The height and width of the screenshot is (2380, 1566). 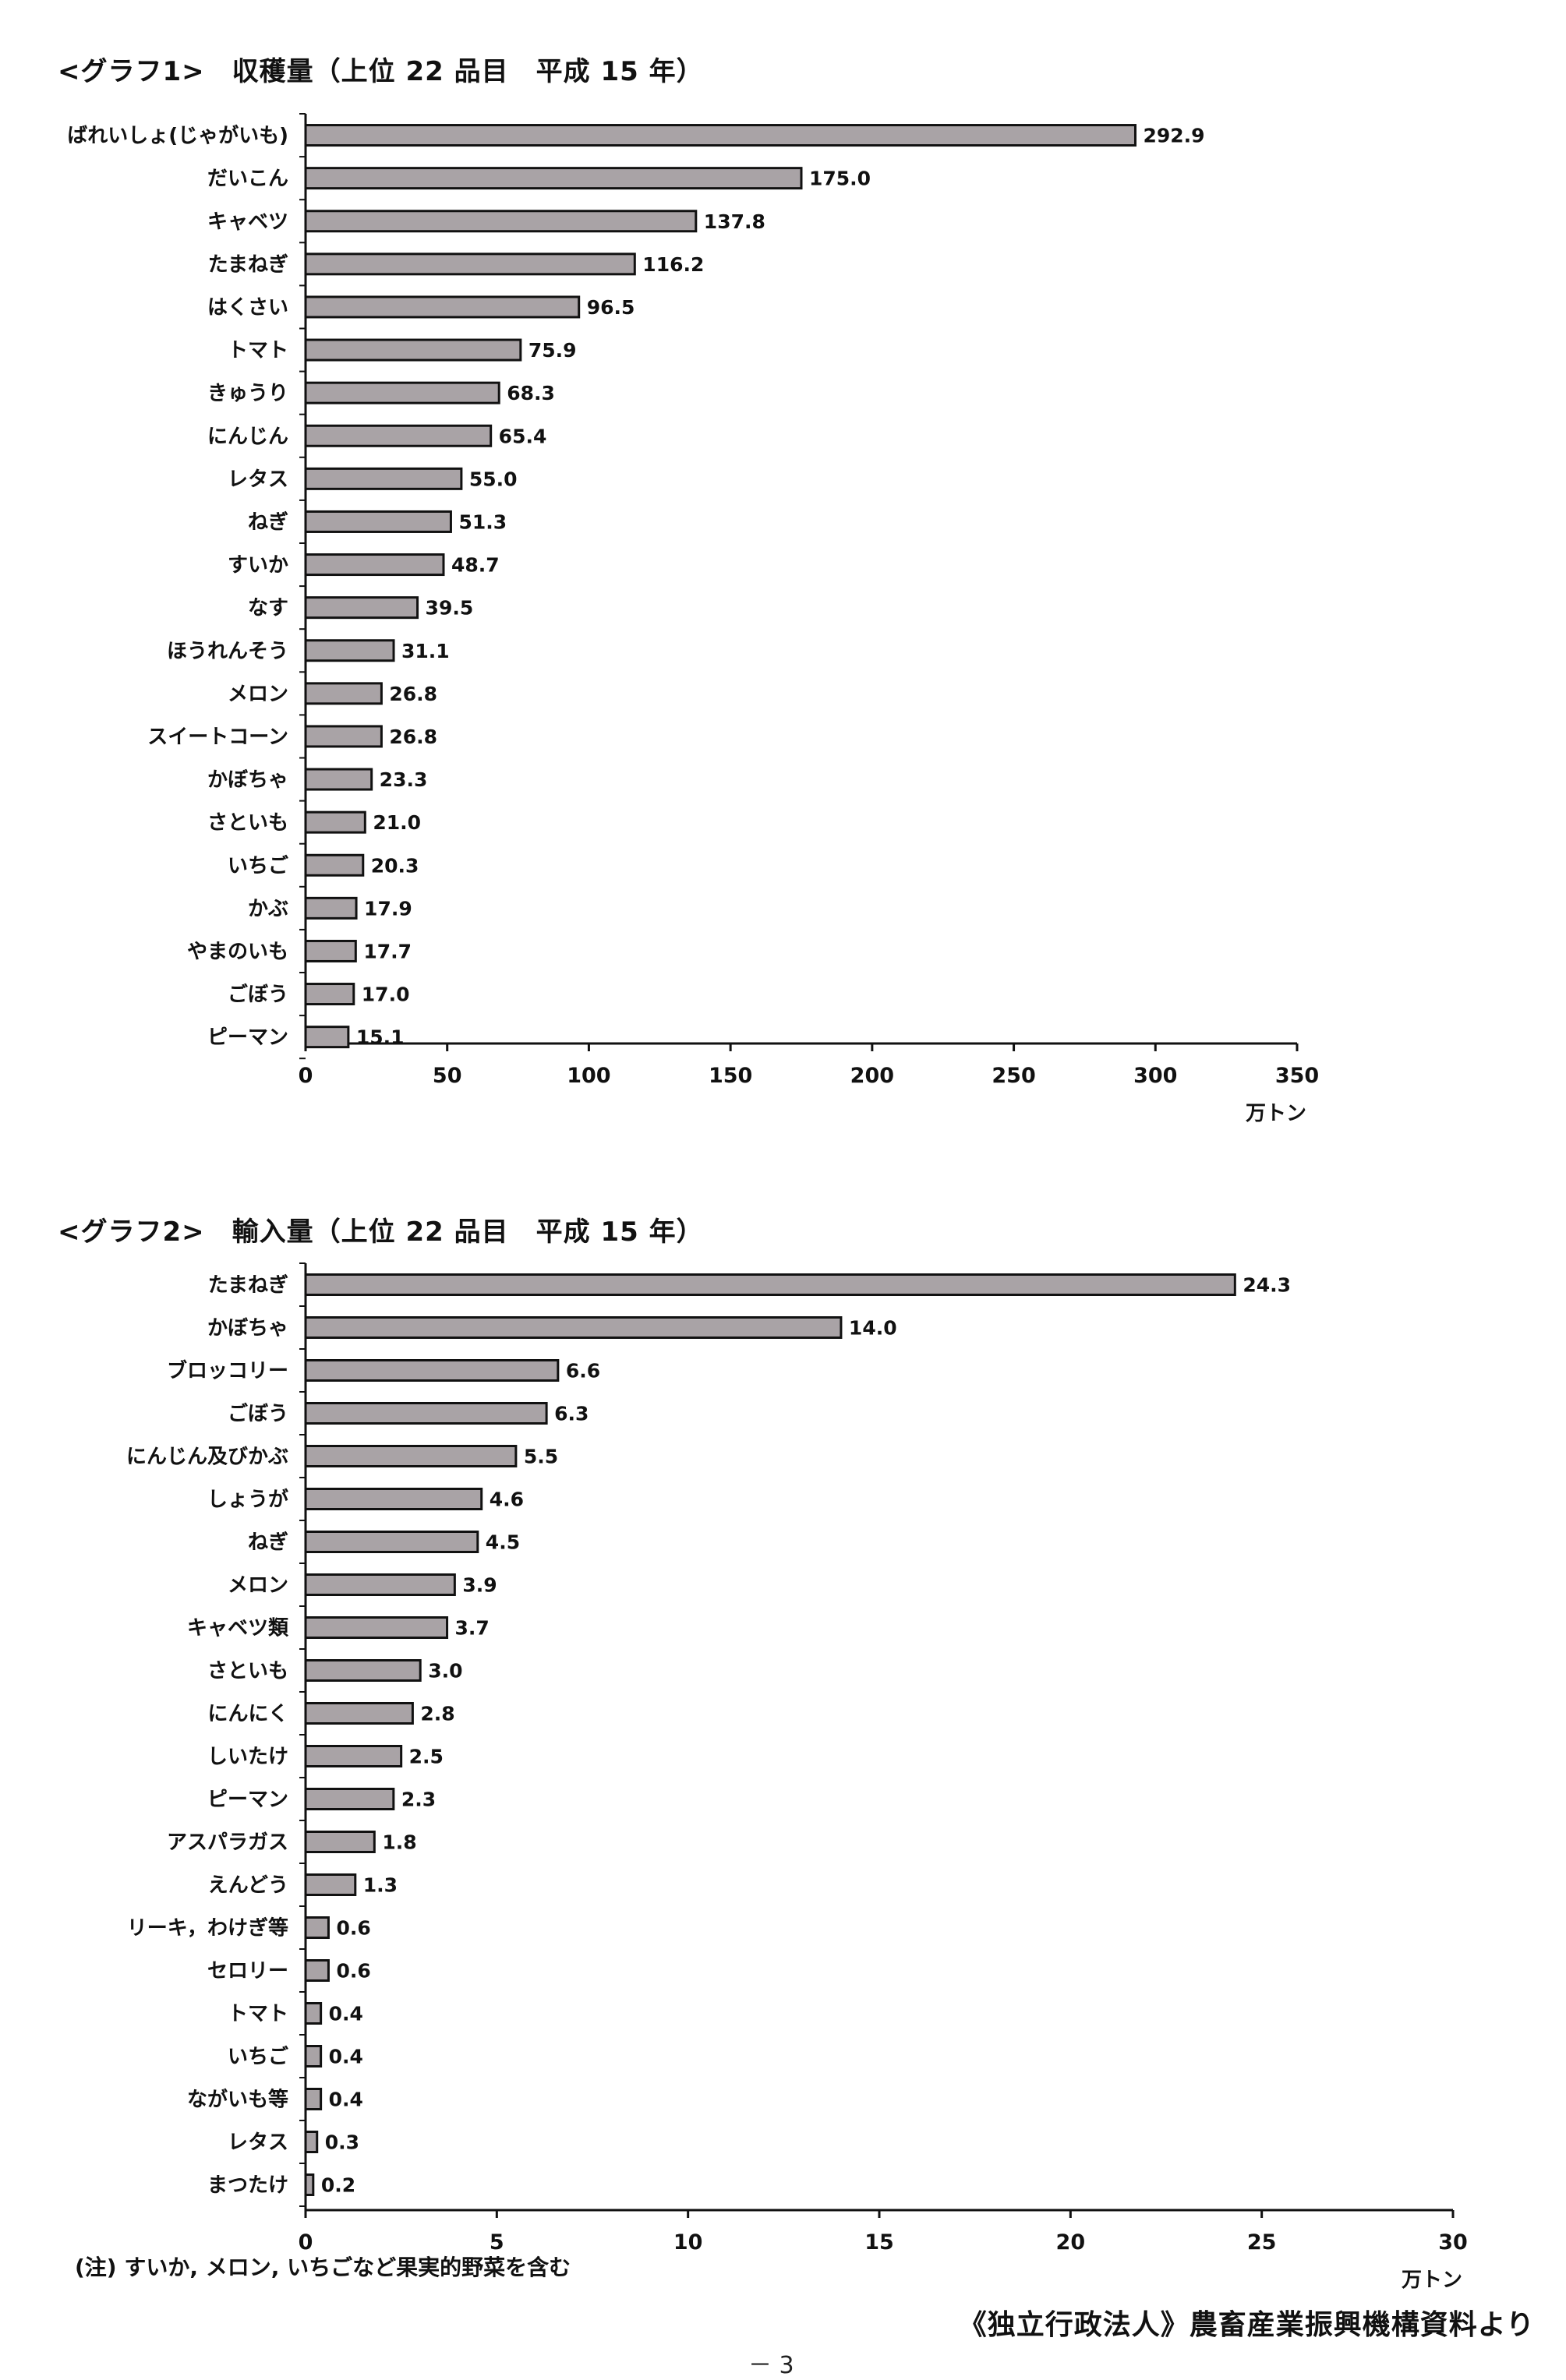 I want to click on chart-1-bar-ピーマン, so click(x=327, y=1037).